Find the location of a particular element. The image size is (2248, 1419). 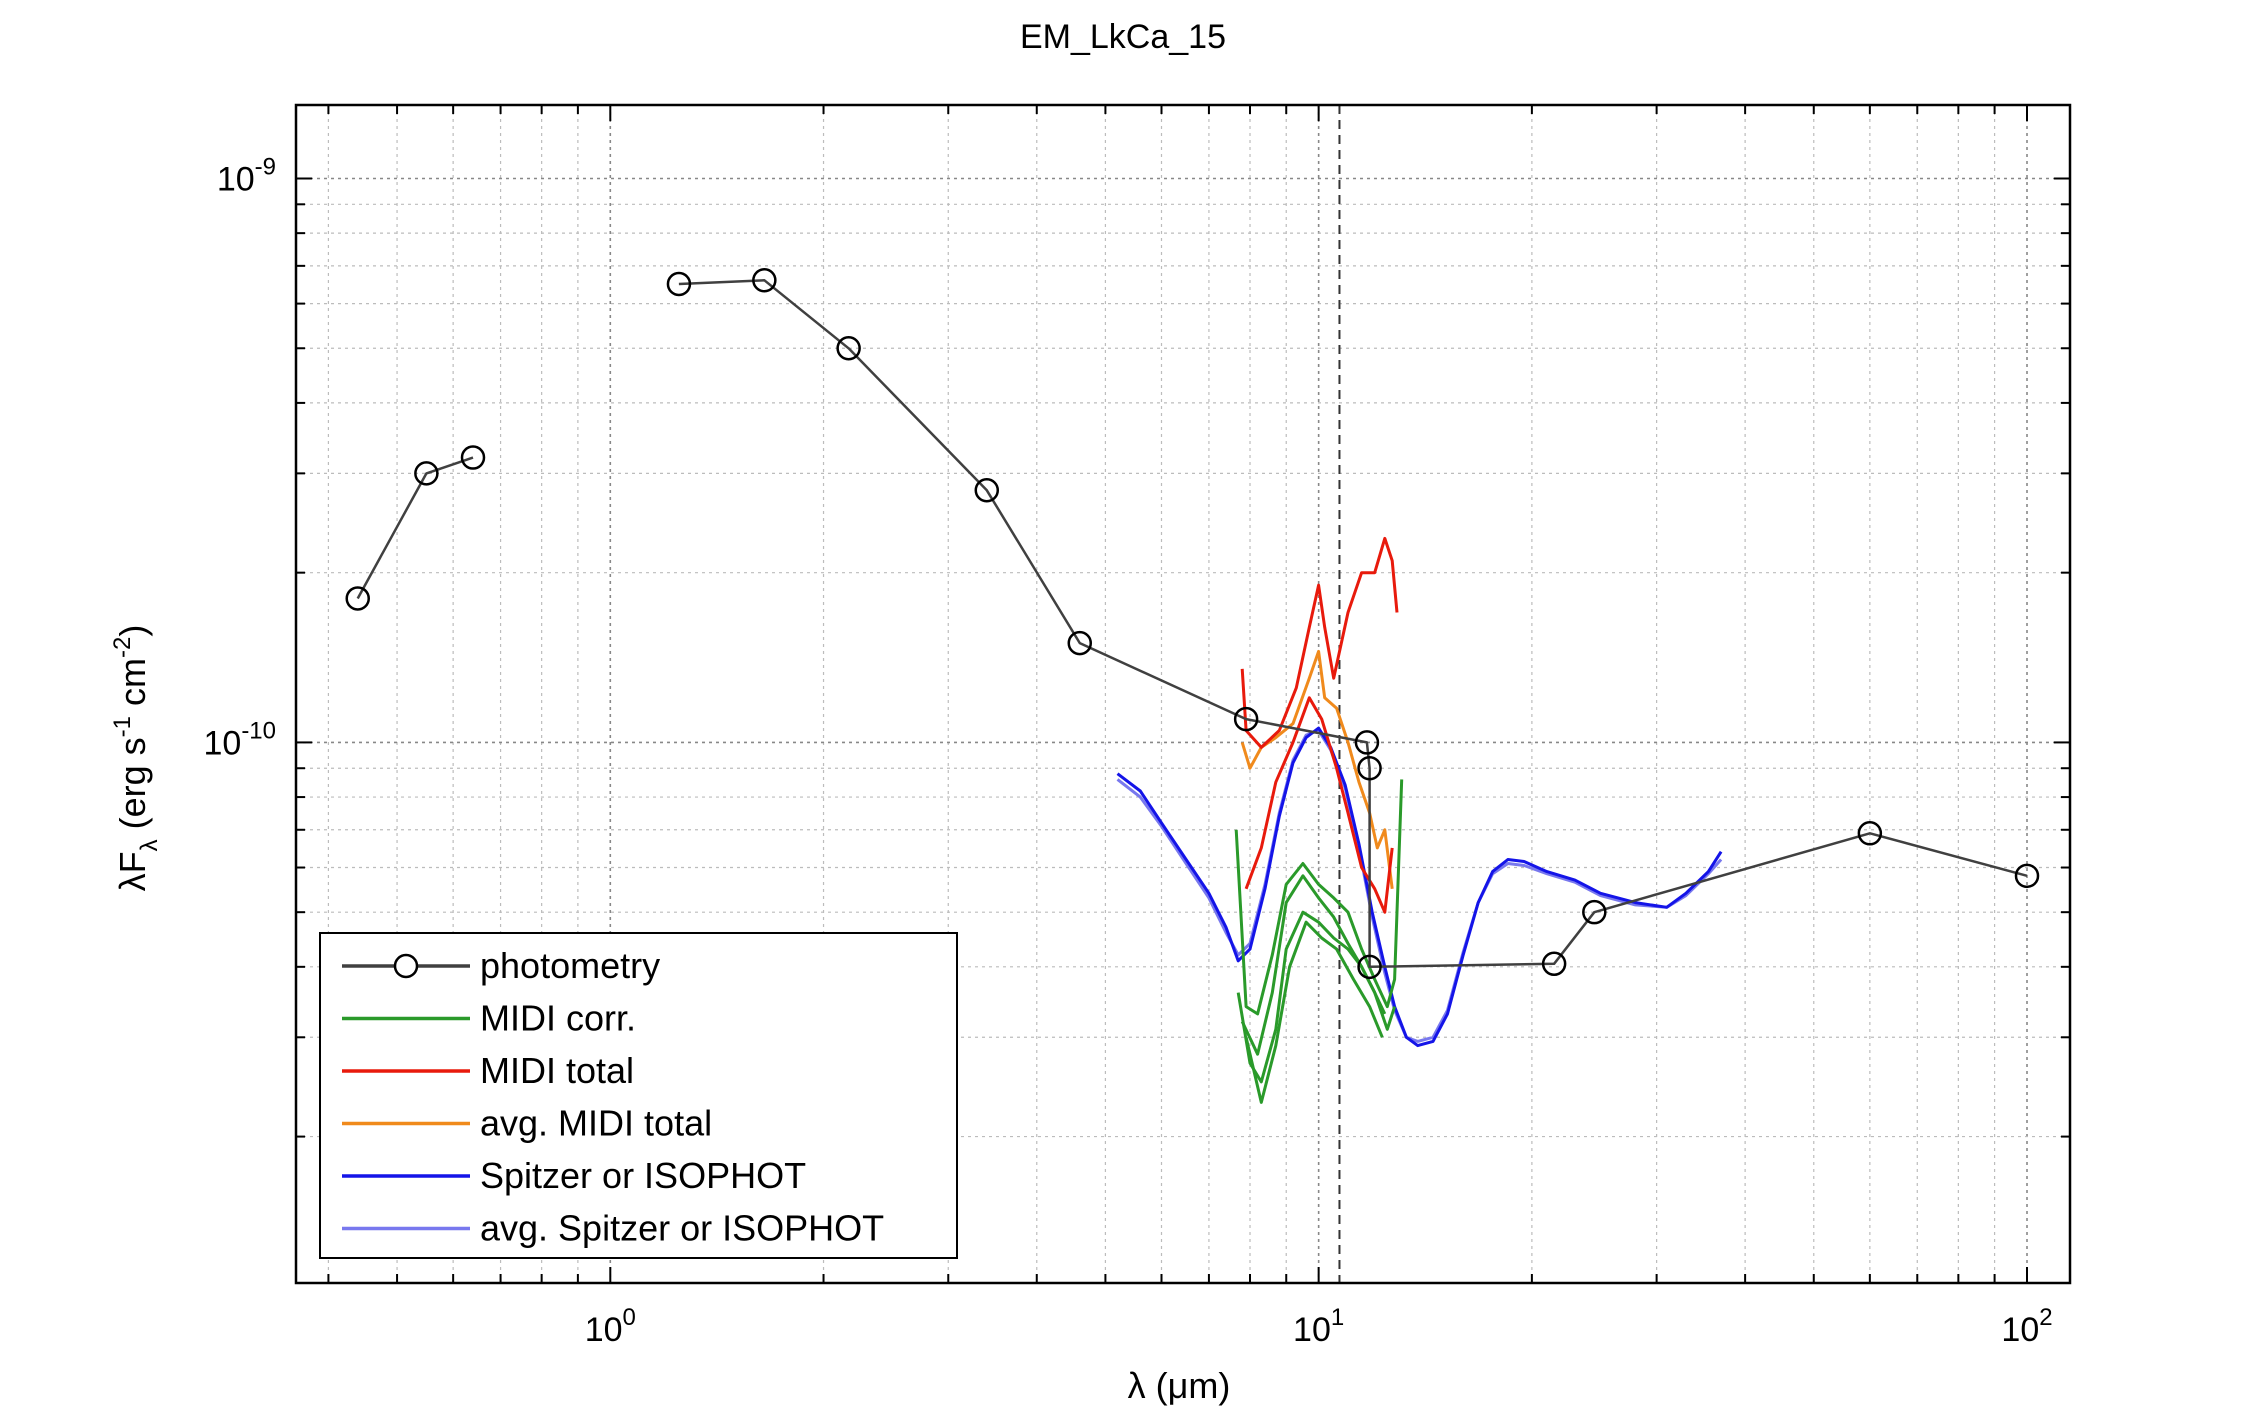

chart-title: EM_LkCa_15 is located at coordinates (1123, 37).